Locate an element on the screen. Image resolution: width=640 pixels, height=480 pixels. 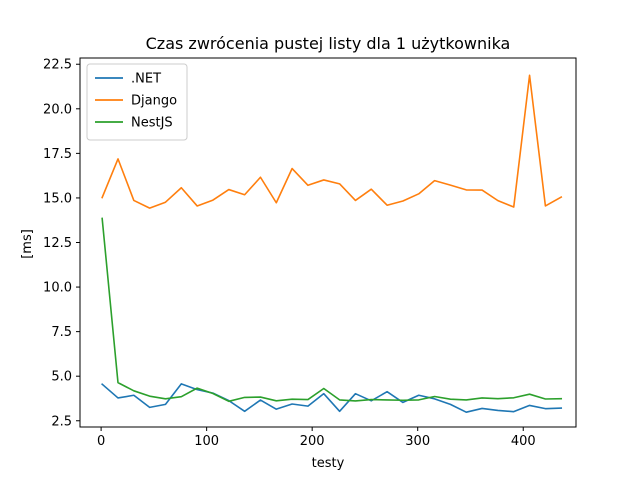
legend-box is located at coordinates (137, 102).